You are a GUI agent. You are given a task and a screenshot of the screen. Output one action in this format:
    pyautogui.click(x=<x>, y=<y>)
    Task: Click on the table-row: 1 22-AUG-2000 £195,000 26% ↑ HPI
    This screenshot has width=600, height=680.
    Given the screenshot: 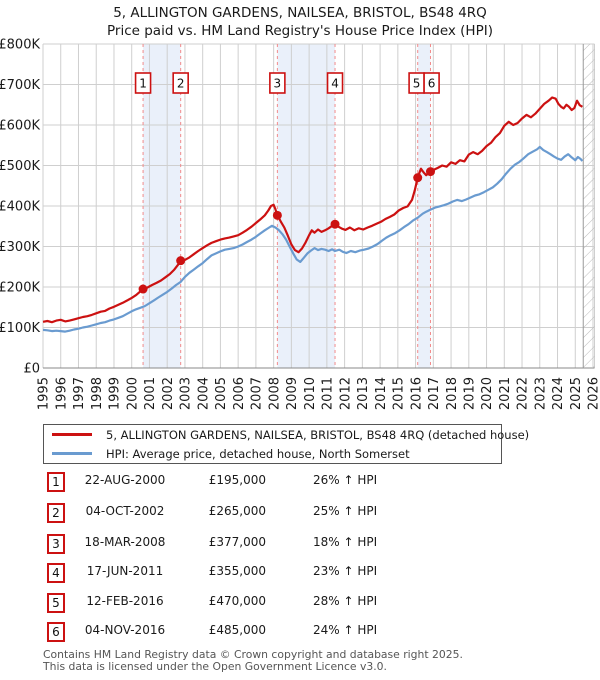 What is the action you would take?
    pyautogui.click(x=300, y=482)
    